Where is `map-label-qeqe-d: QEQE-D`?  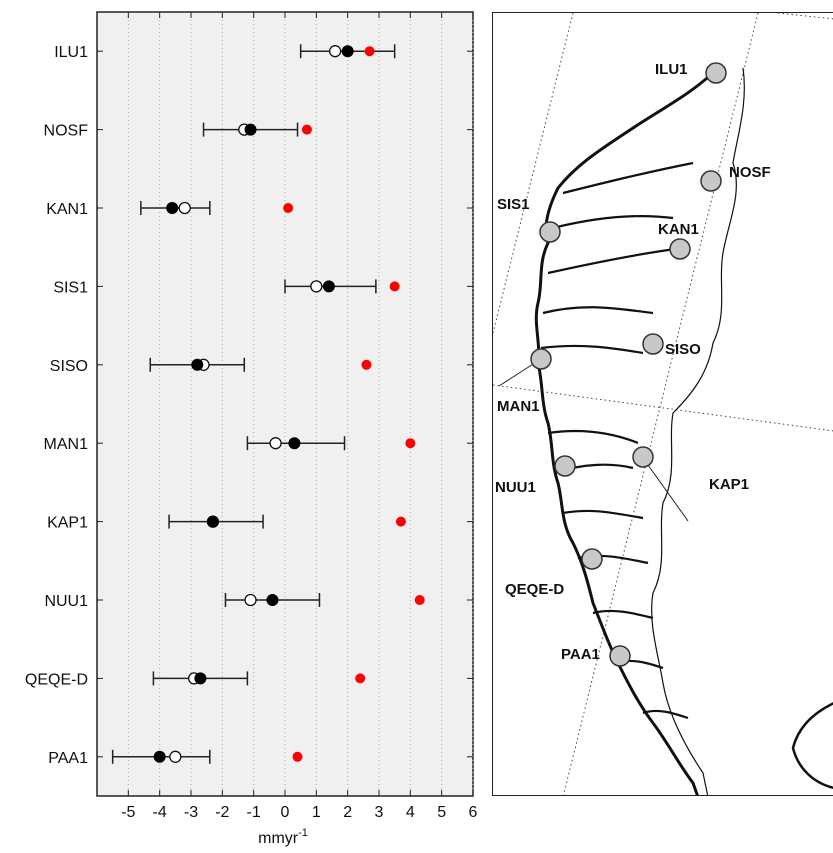 map-label-qeqe-d: QEQE-D is located at coordinates (535, 589).